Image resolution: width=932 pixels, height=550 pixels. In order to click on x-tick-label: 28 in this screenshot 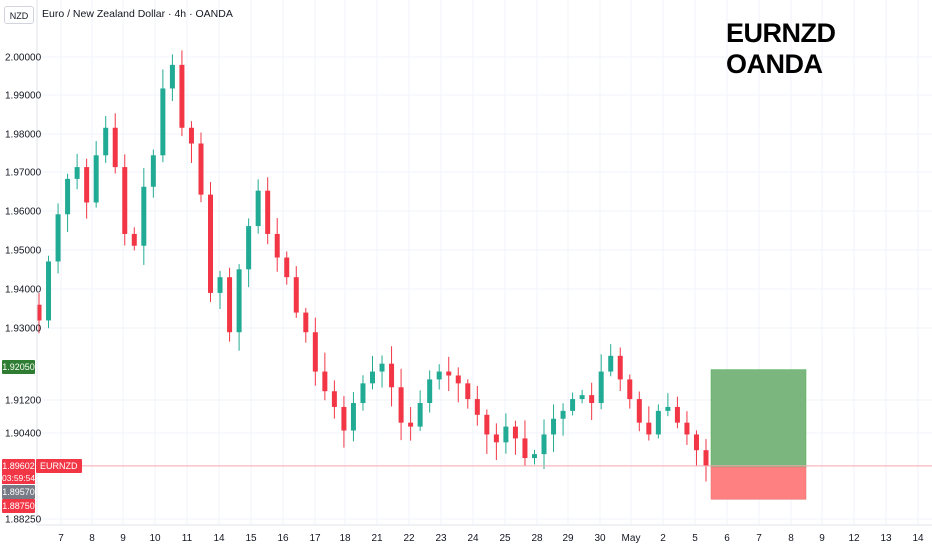, I will do `click(537, 538)`.